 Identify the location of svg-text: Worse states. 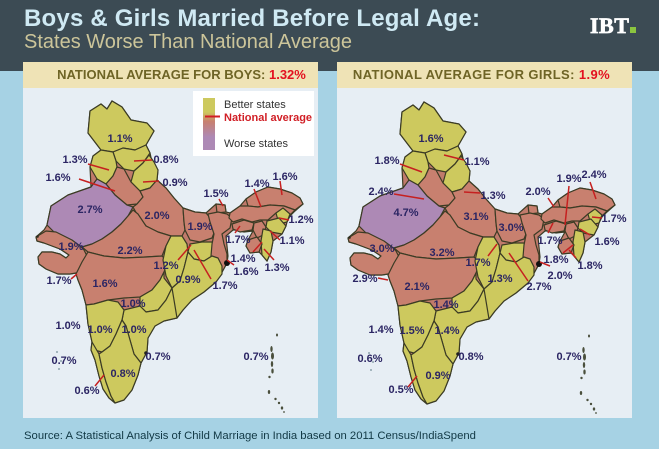
(256, 144).